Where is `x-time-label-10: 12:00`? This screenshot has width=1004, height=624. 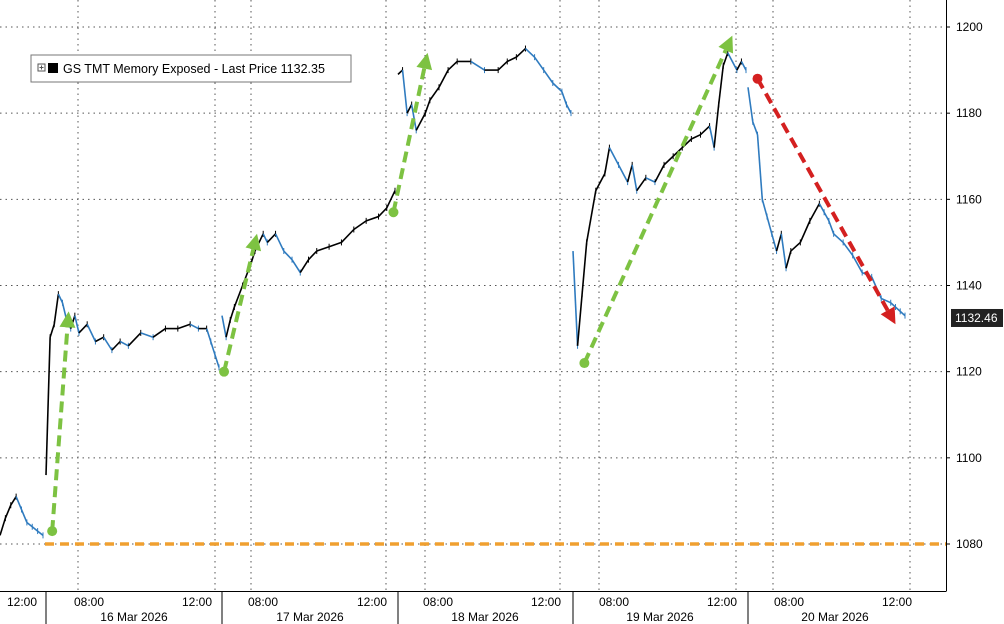
x-time-label-10: 12:00 is located at coordinates (897, 602).